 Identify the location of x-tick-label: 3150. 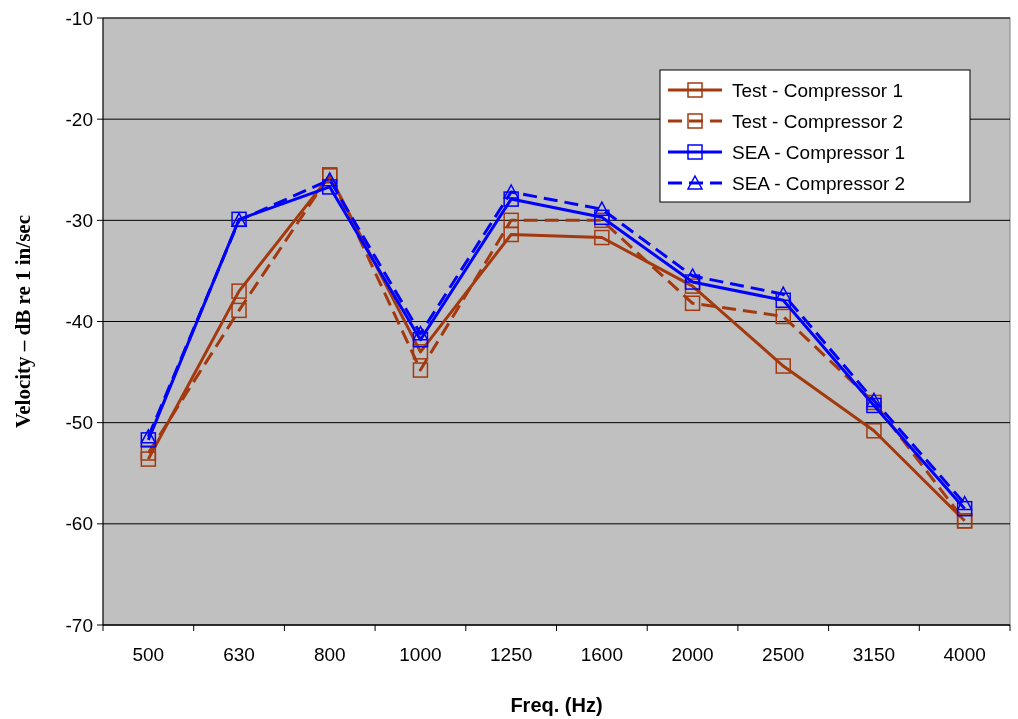
(874, 654).